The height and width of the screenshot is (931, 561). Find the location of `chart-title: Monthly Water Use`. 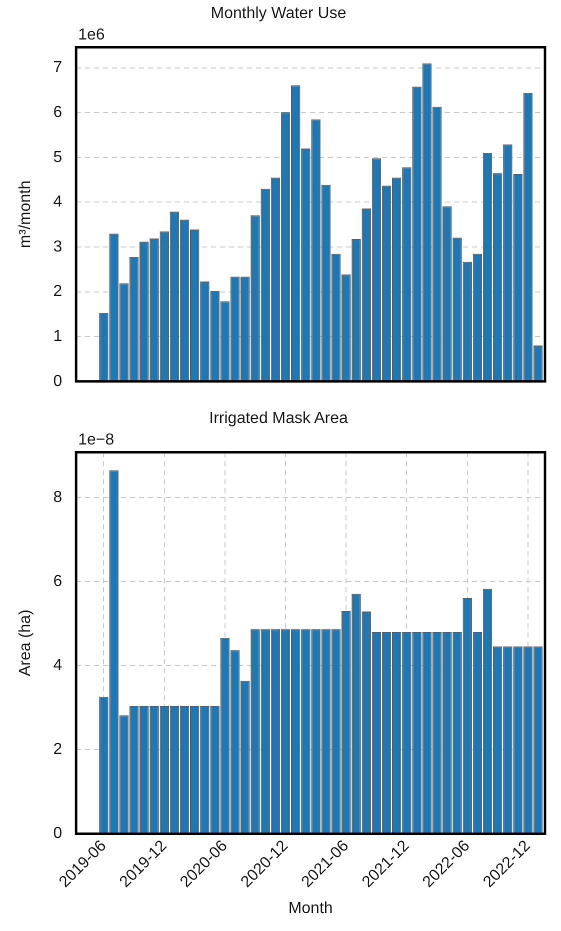

chart-title: Monthly Water Use is located at coordinates (278, 13).